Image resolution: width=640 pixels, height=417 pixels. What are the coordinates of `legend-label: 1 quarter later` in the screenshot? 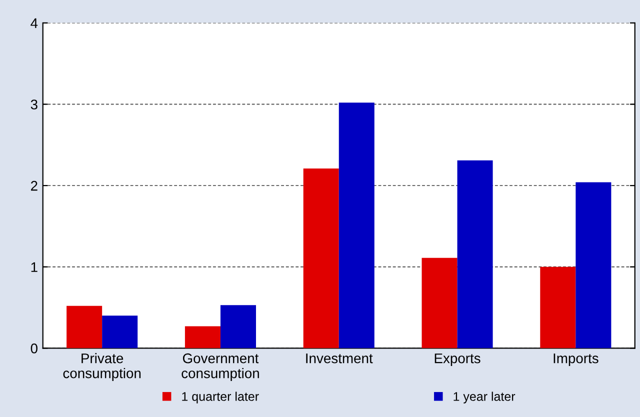 It's located at (220, 398).